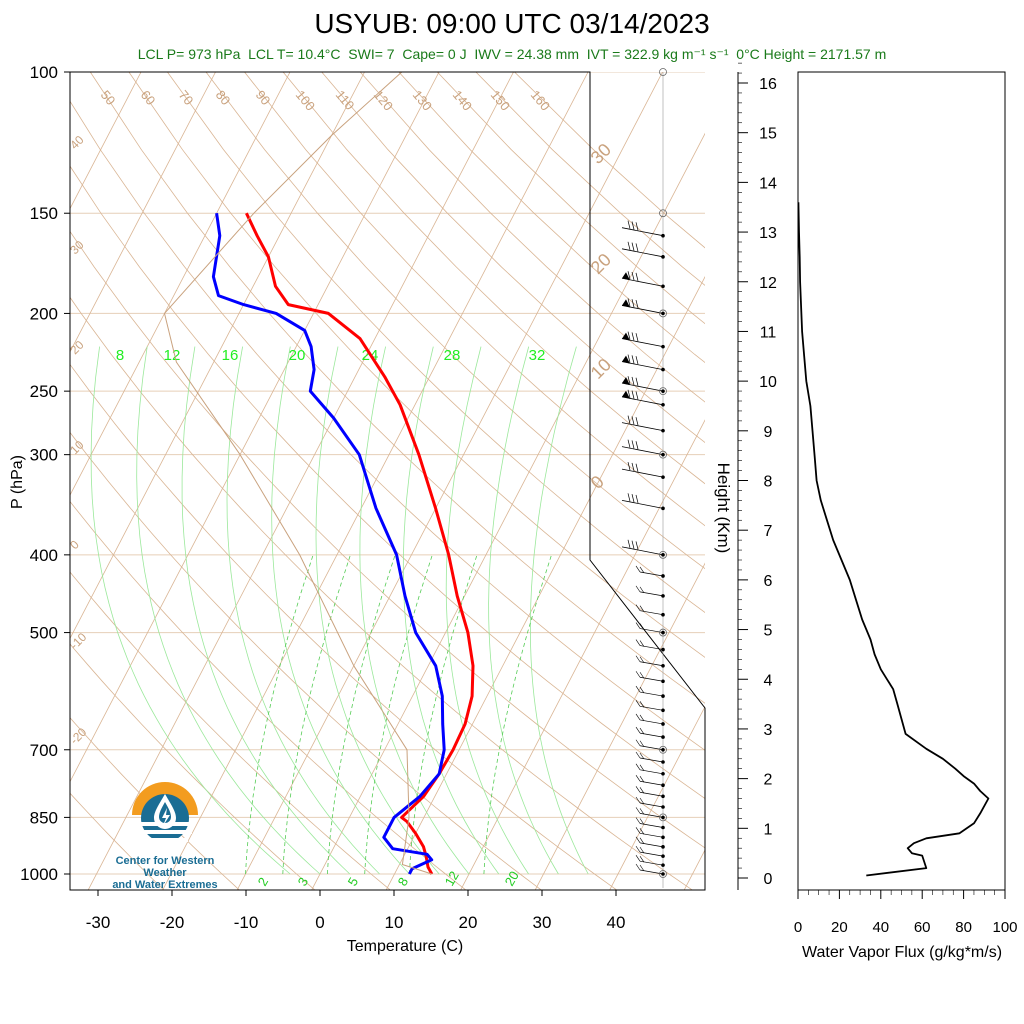 The width and height of the screenshot is (1024, 1024). Describe the element at coordinates (319, 922) in the screenshot. I see `x-tick-label: 0` at that location.